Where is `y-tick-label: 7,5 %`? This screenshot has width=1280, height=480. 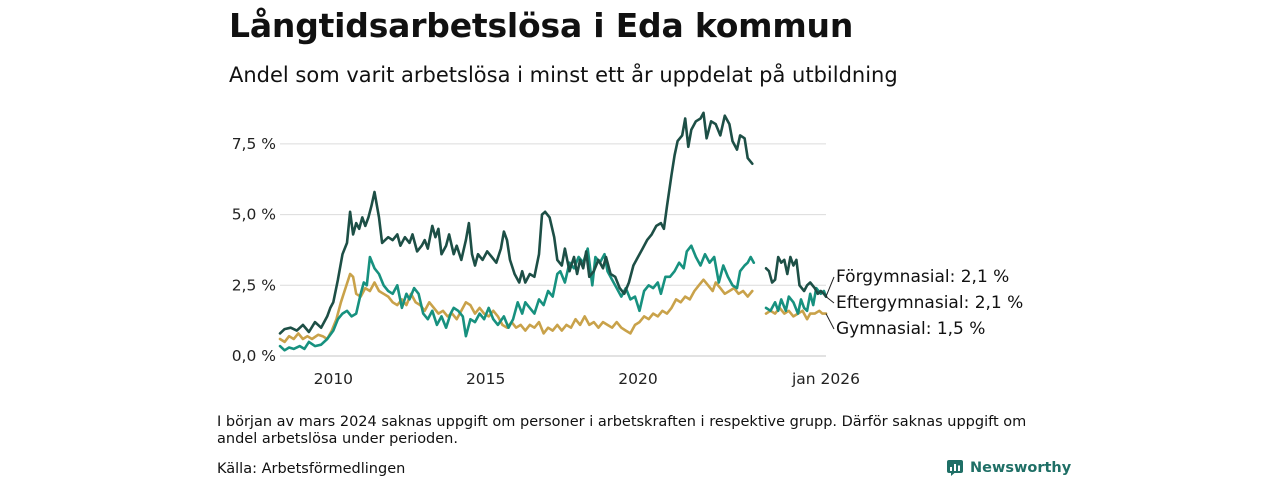
y-tick-label: 7,5 % is located at coordinates (254, 144).